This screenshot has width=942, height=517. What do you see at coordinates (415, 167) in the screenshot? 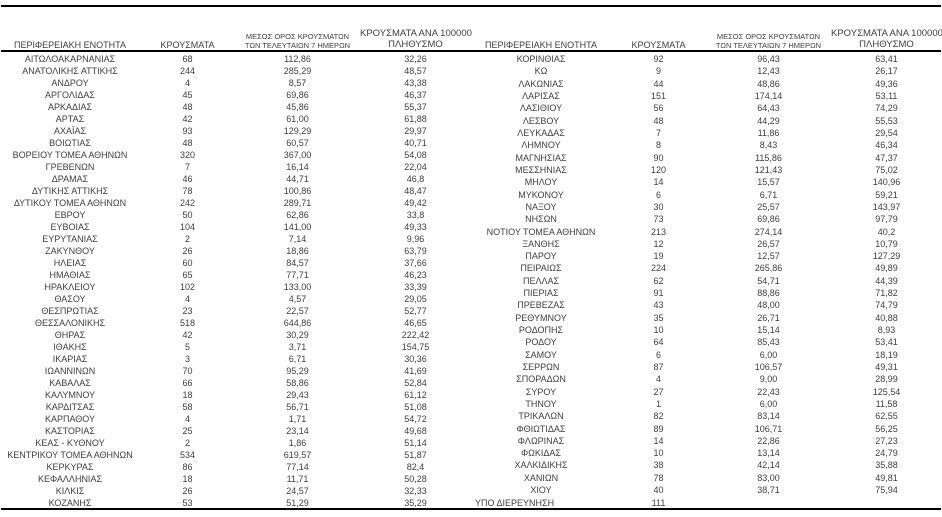
I see `cell-per100k: 22,04` at bounding box center [415, 167].